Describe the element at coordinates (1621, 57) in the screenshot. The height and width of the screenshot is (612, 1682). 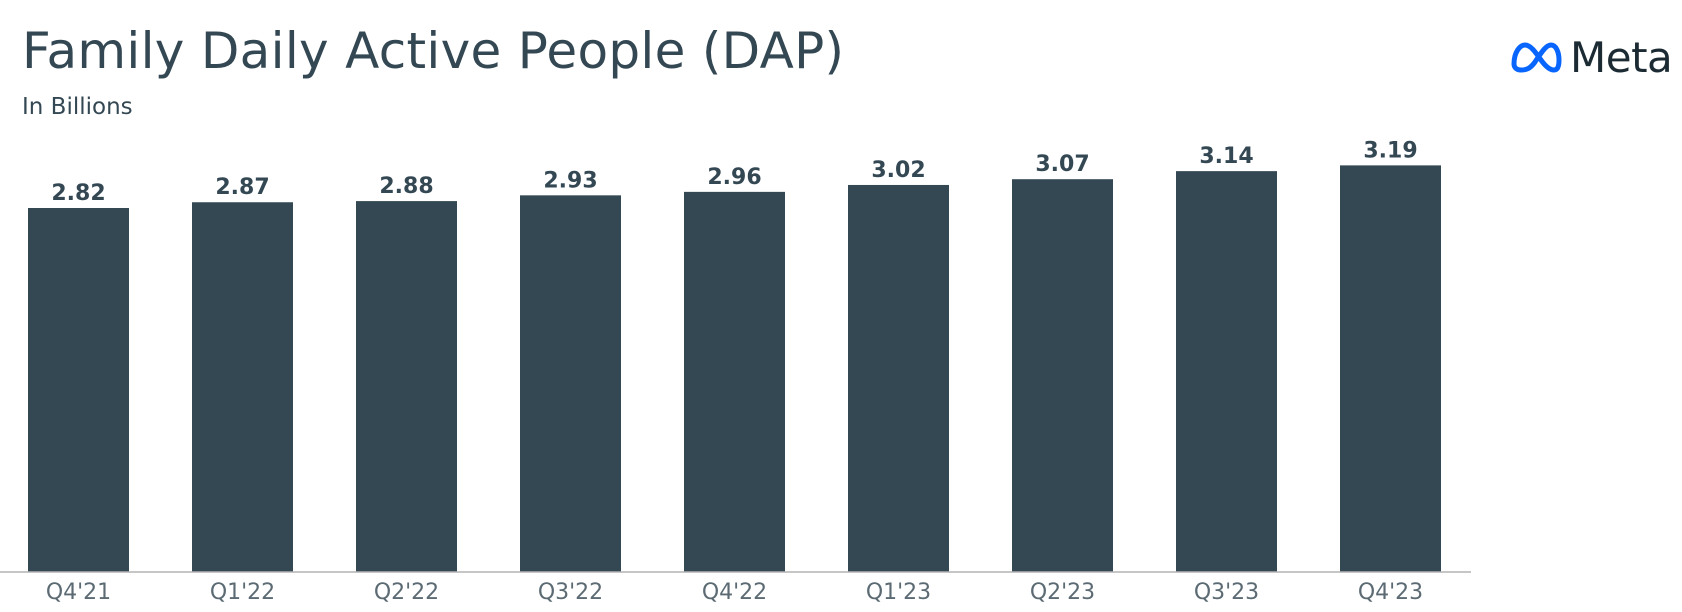
I see `meta-logo-text: Meta` at that location.